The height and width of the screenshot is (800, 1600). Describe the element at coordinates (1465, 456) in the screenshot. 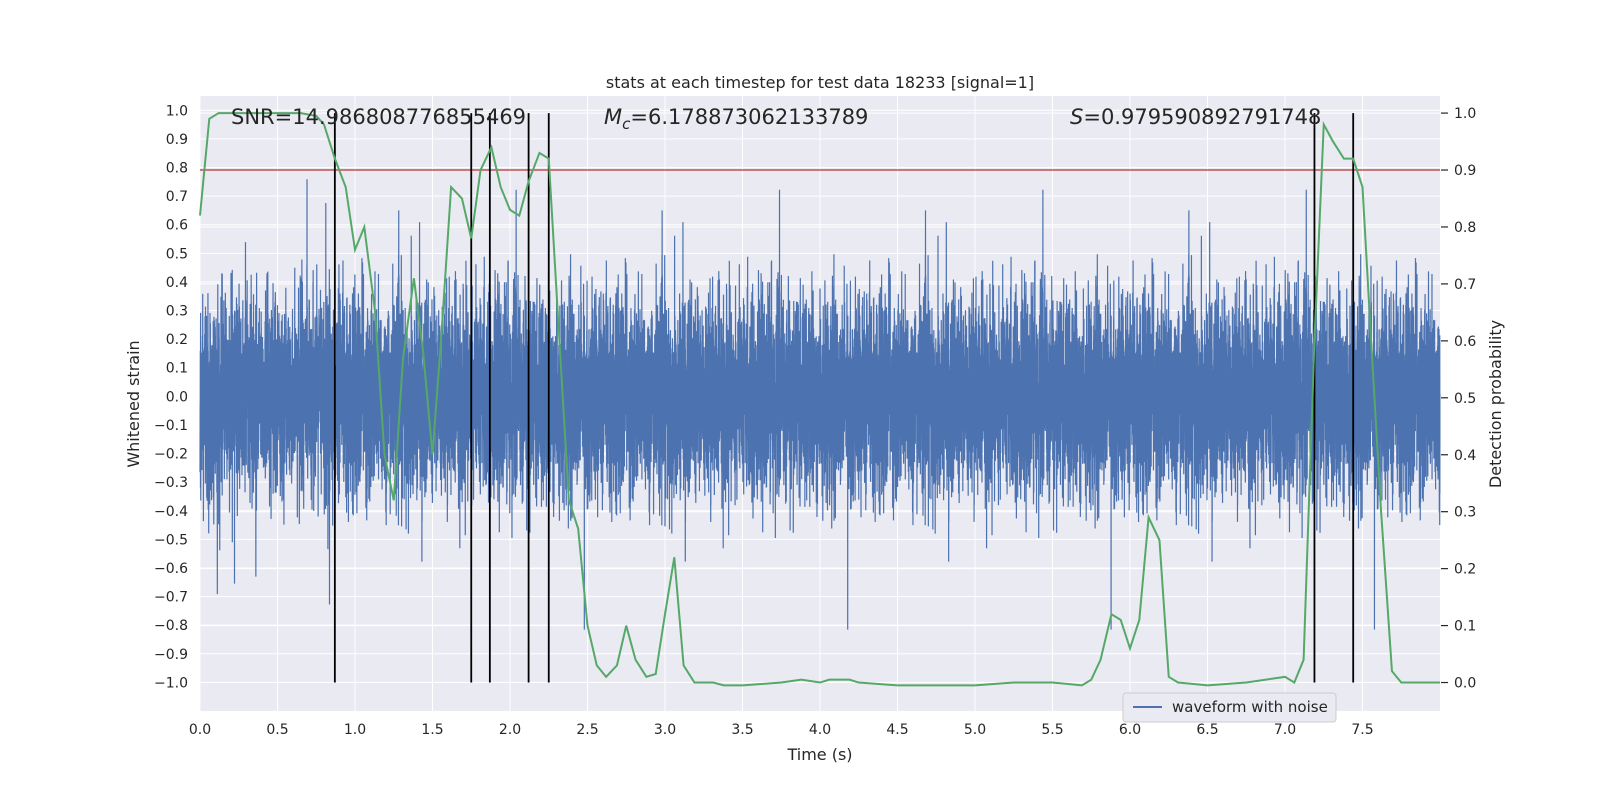

I see `y2-tick-label: 0.4` at that location.